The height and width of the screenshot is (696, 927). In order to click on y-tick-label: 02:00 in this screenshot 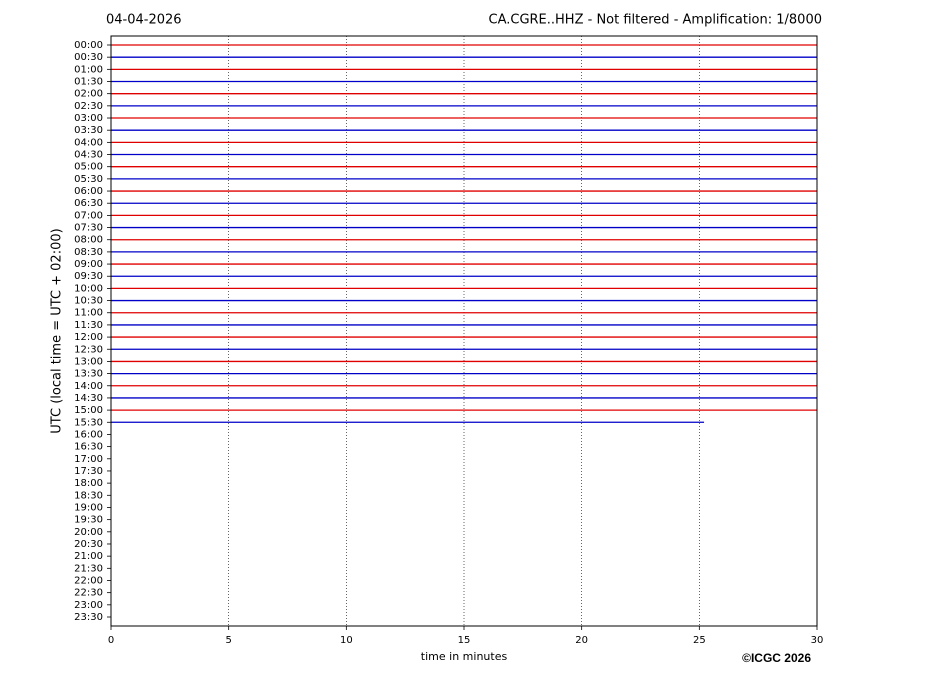, I will do `click(88, 94)`.